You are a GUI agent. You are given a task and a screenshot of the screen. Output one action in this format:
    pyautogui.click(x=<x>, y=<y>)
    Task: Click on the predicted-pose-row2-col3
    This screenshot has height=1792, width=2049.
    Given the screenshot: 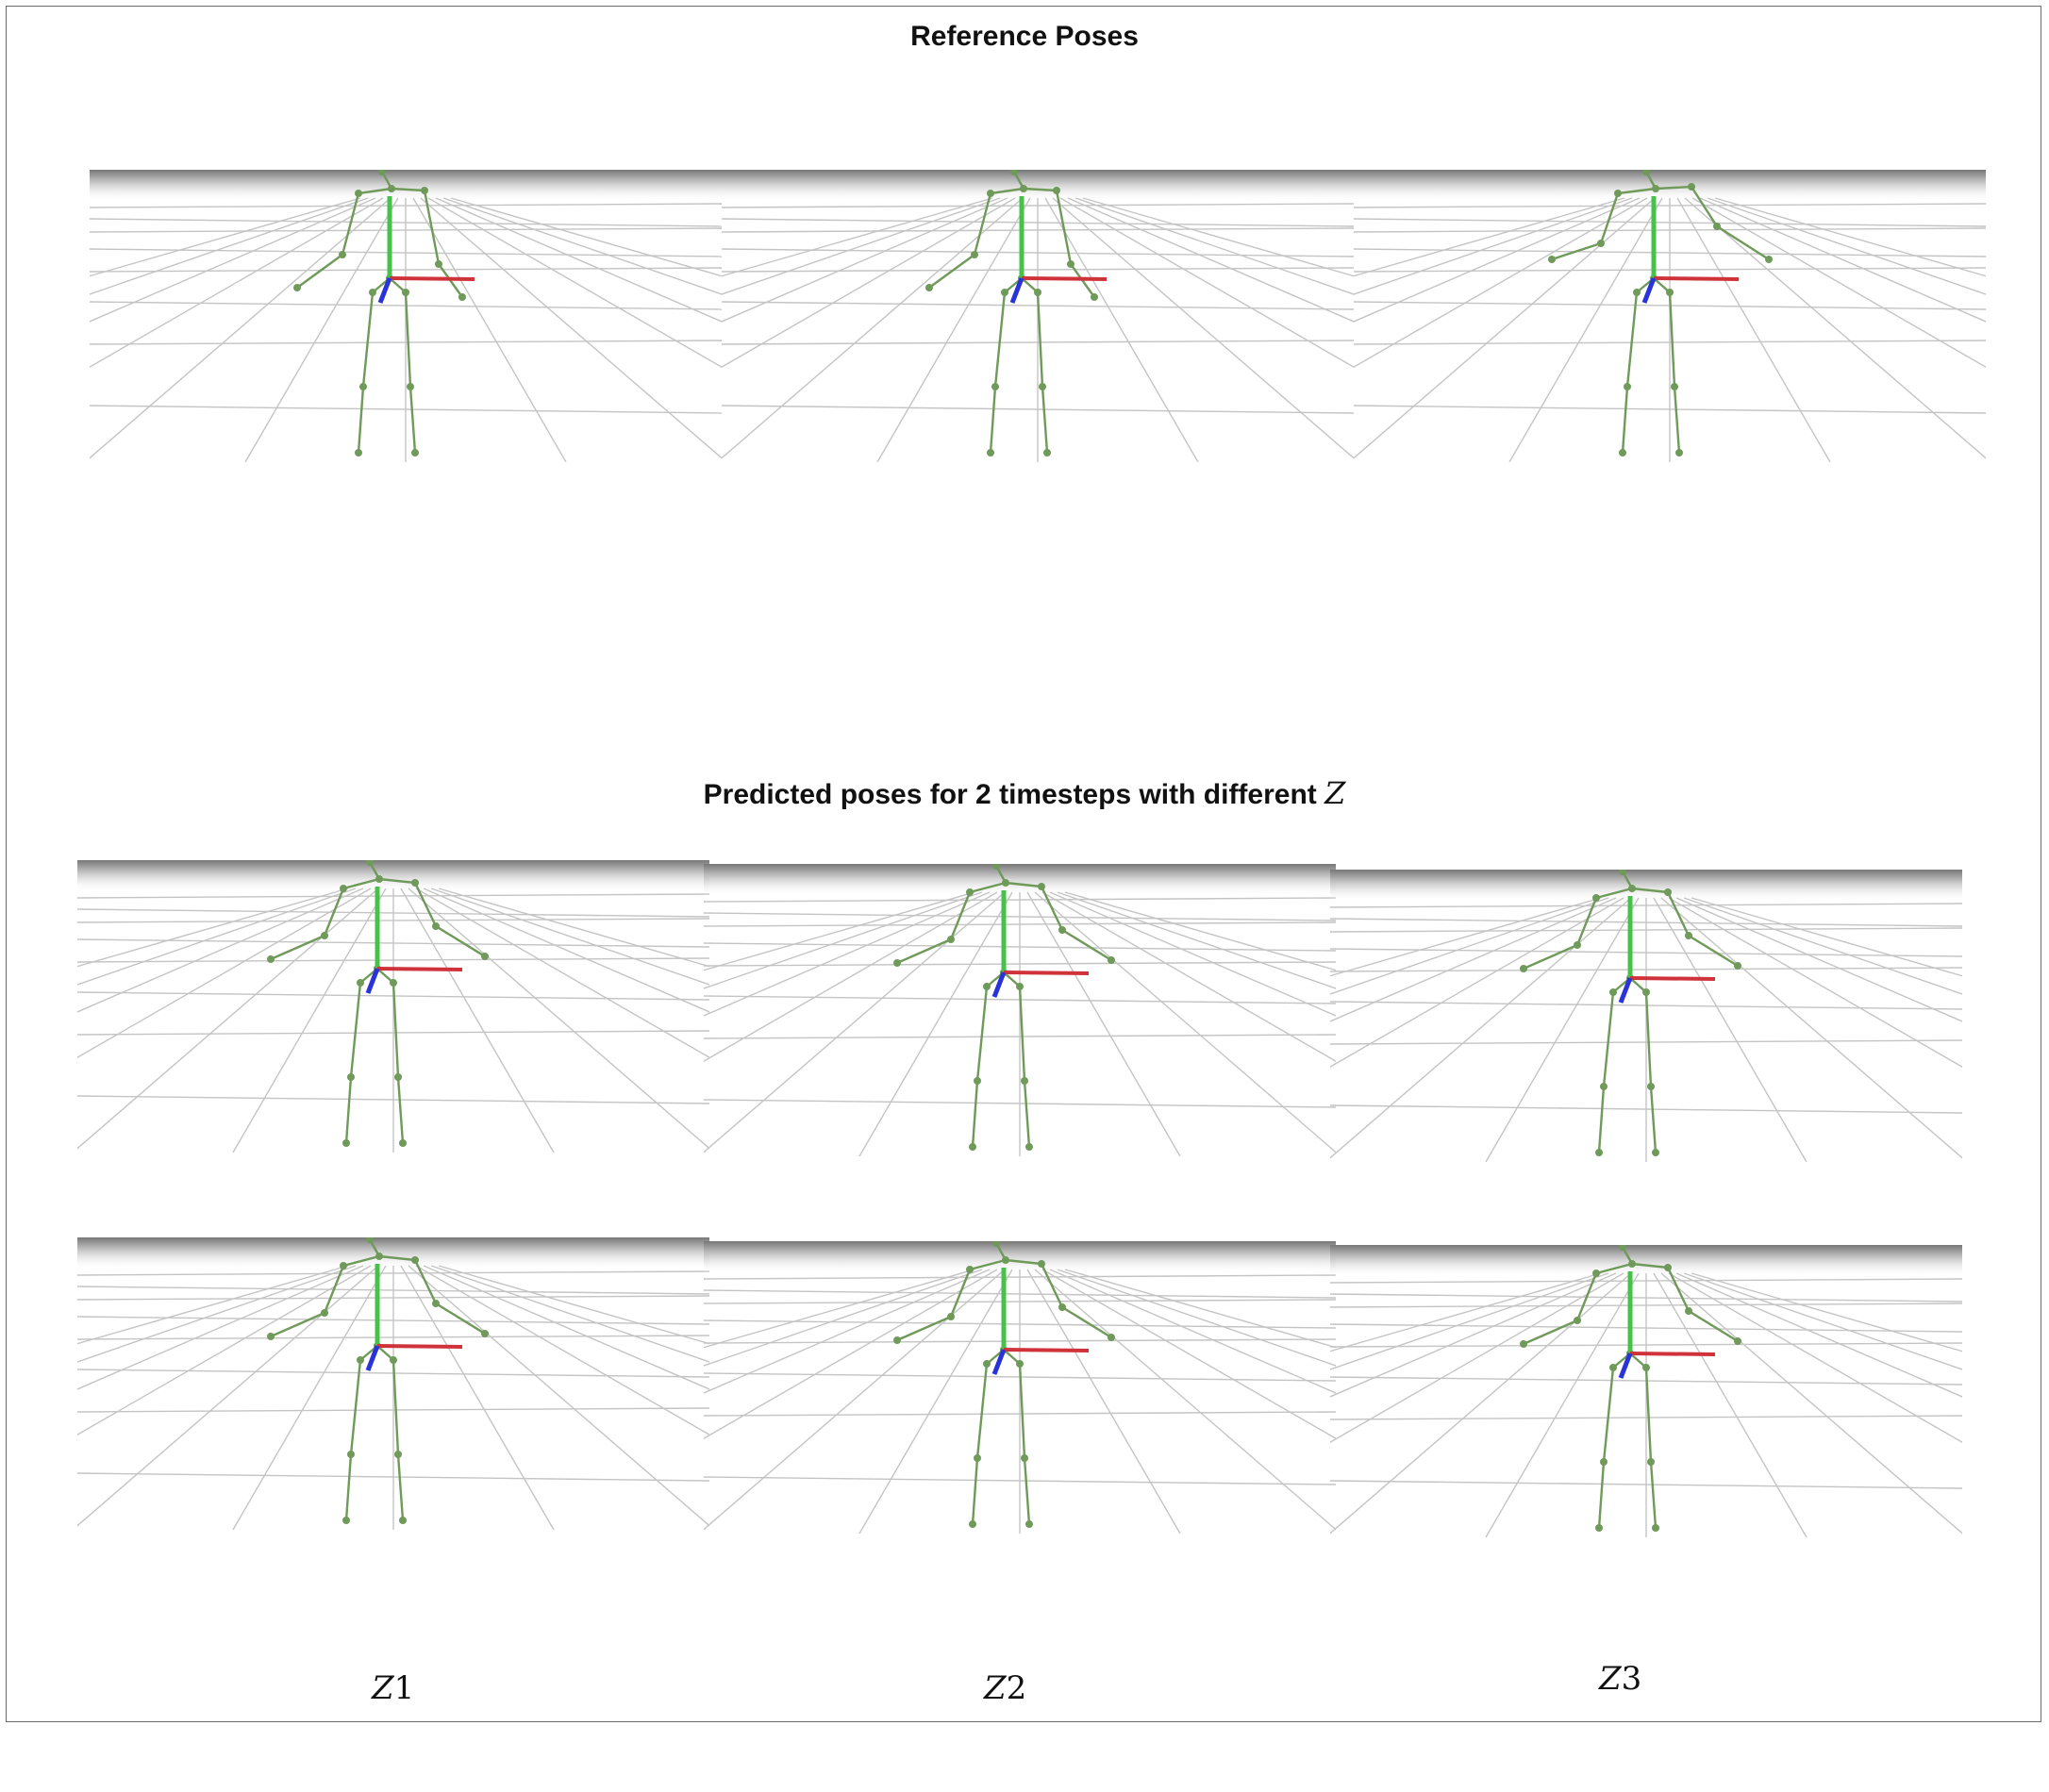 What is the action you would take?
    pyautogui.click(x=1646, y=1391)
    